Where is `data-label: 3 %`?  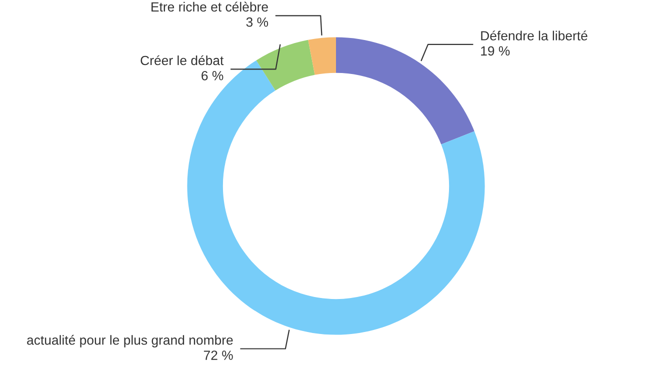
data-label: 3 % is located at coordinates (257, 22).